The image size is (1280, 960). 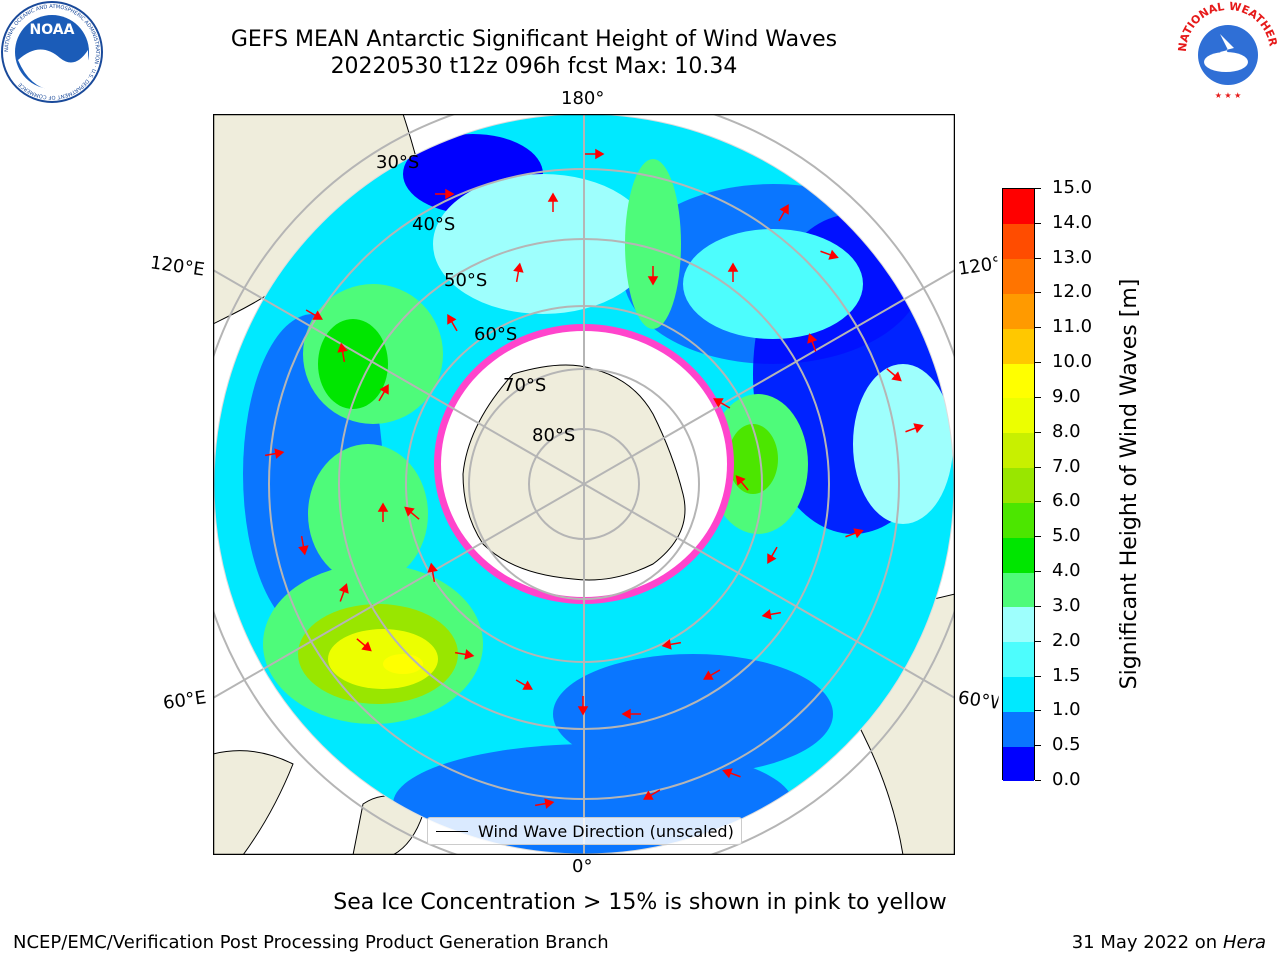 What do you see at coordinates (1066, 466) in the screenshot?
I see `colorbar-tick-label: 7.0` at bounding box center [1066, 466].